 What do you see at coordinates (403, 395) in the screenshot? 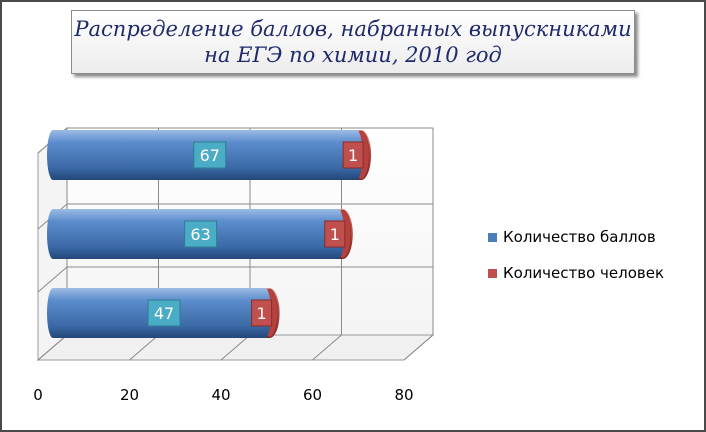
I see `x-tick-label-4: 80` at bounding box center [403, 395].